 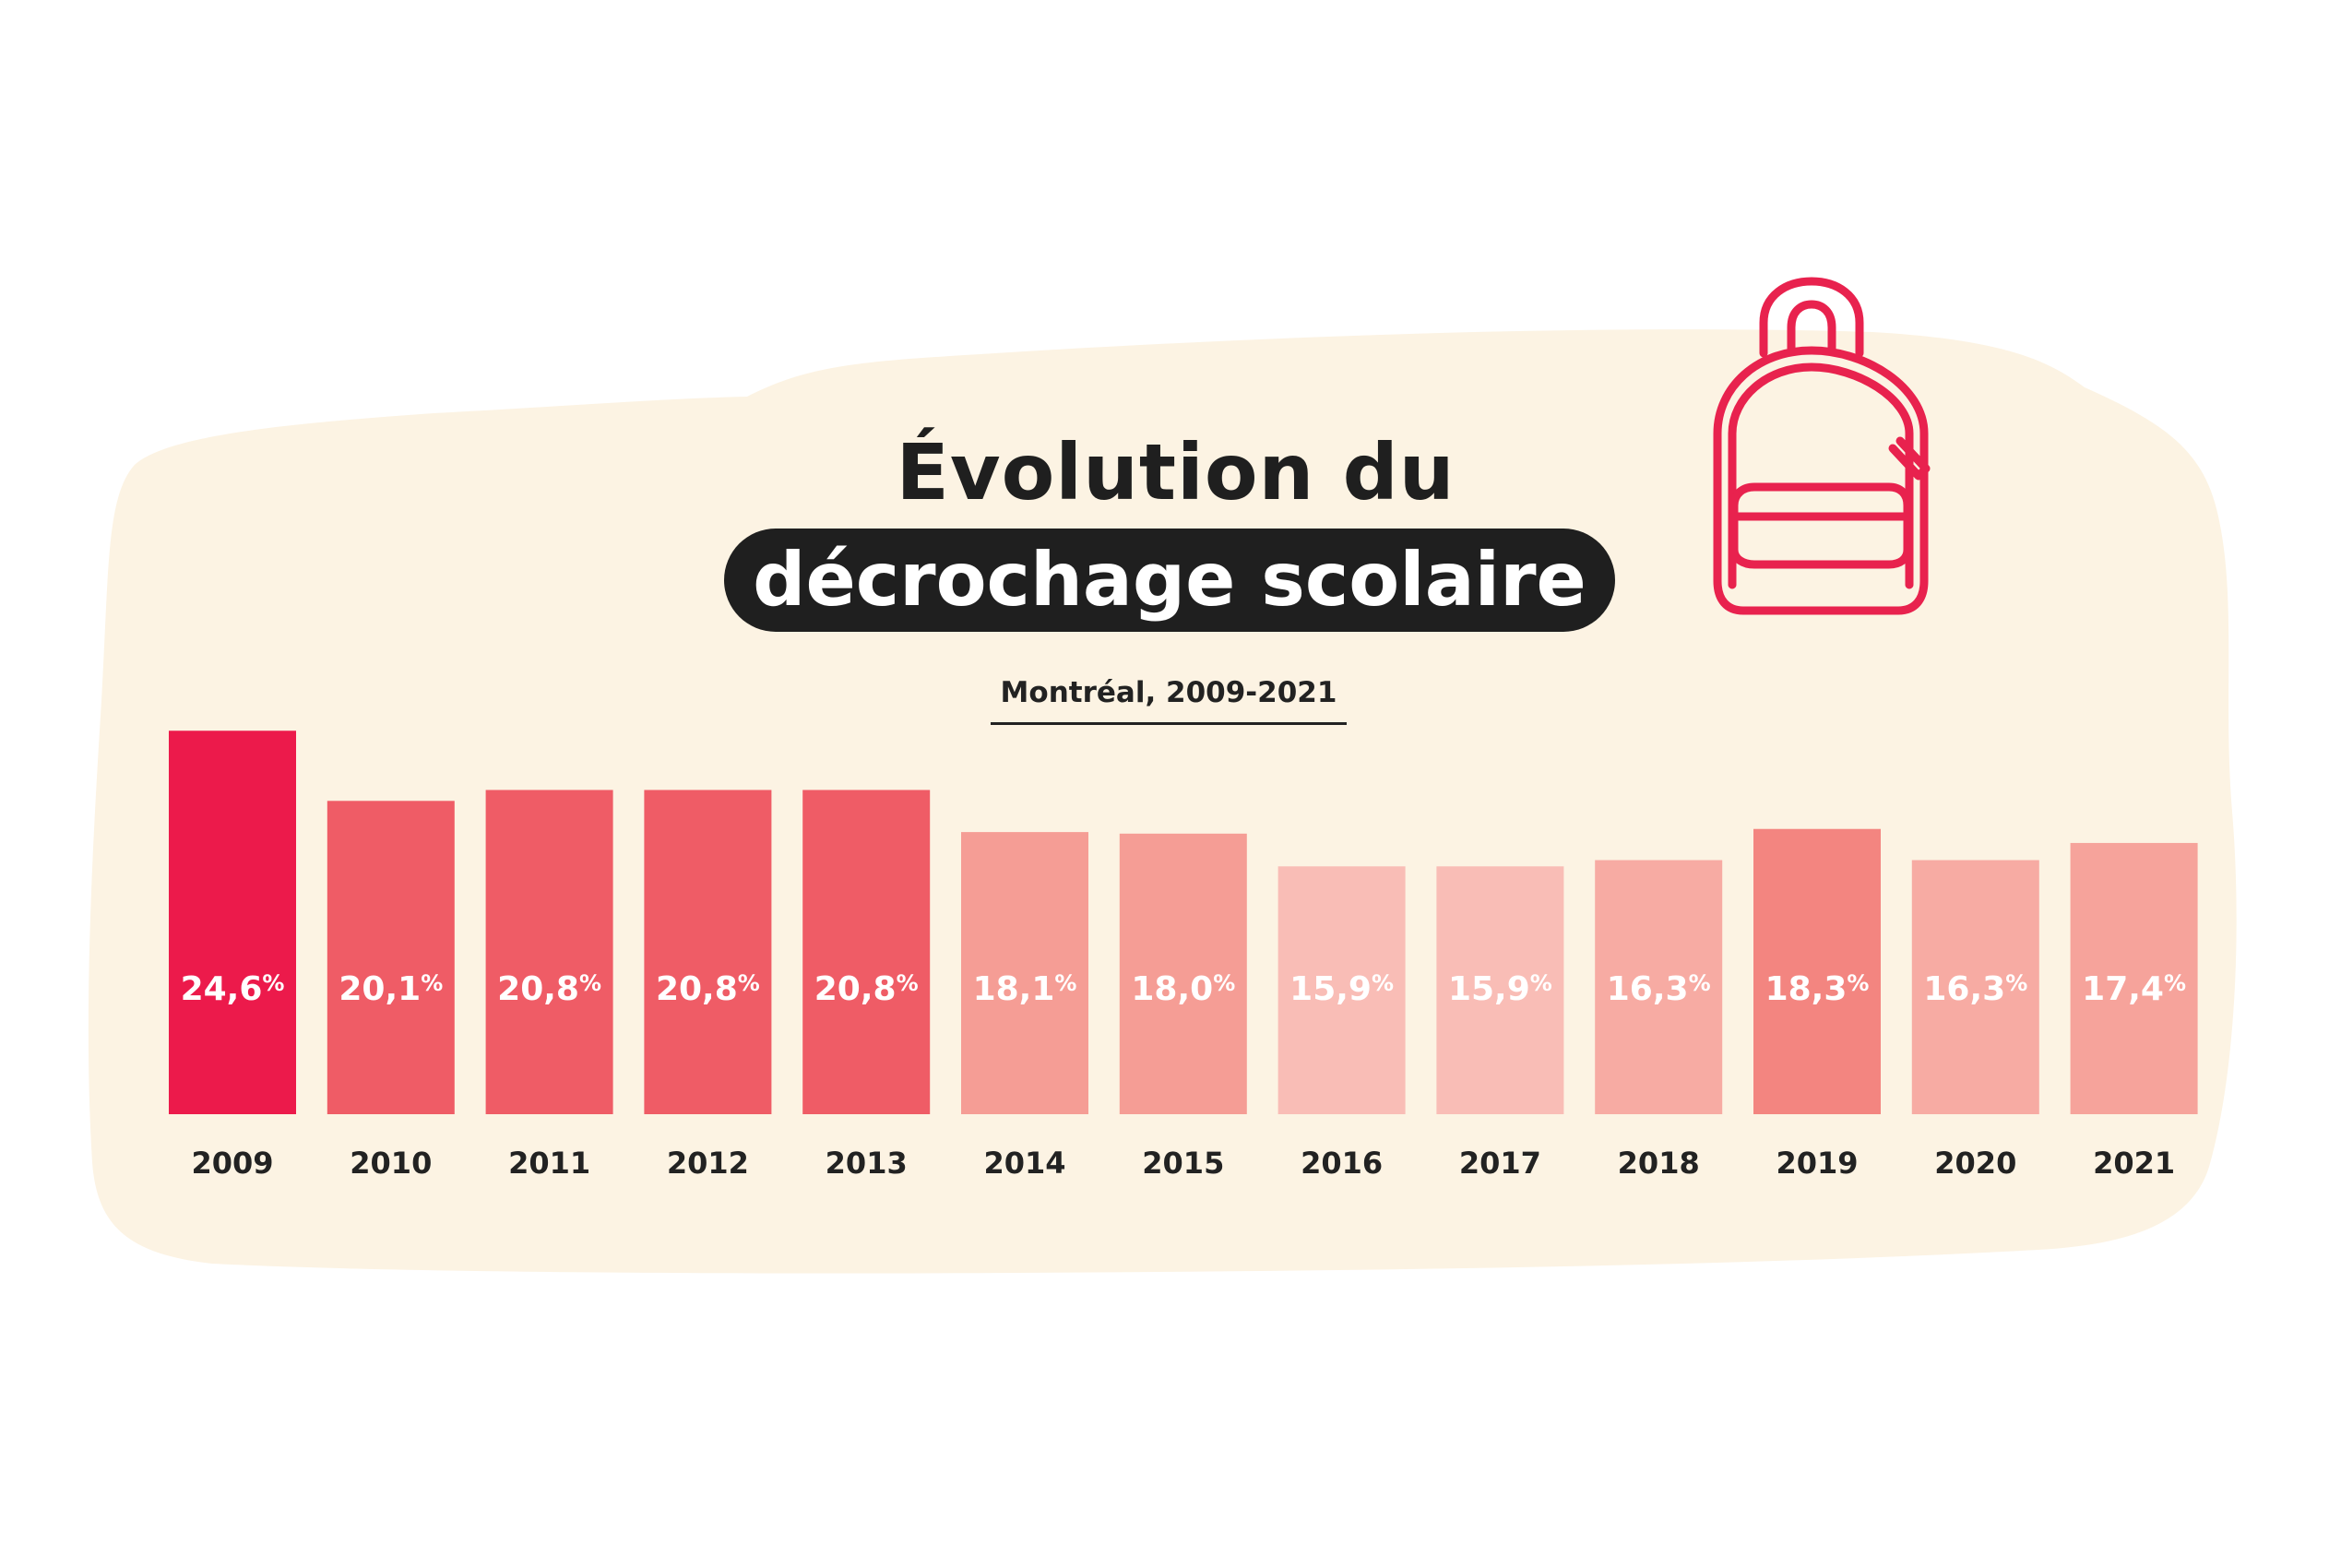 What do you see at coordinates (549, 989) in the screenshot?
I see `value-label-2011: 20,8%` at bounding box center [549, 989].